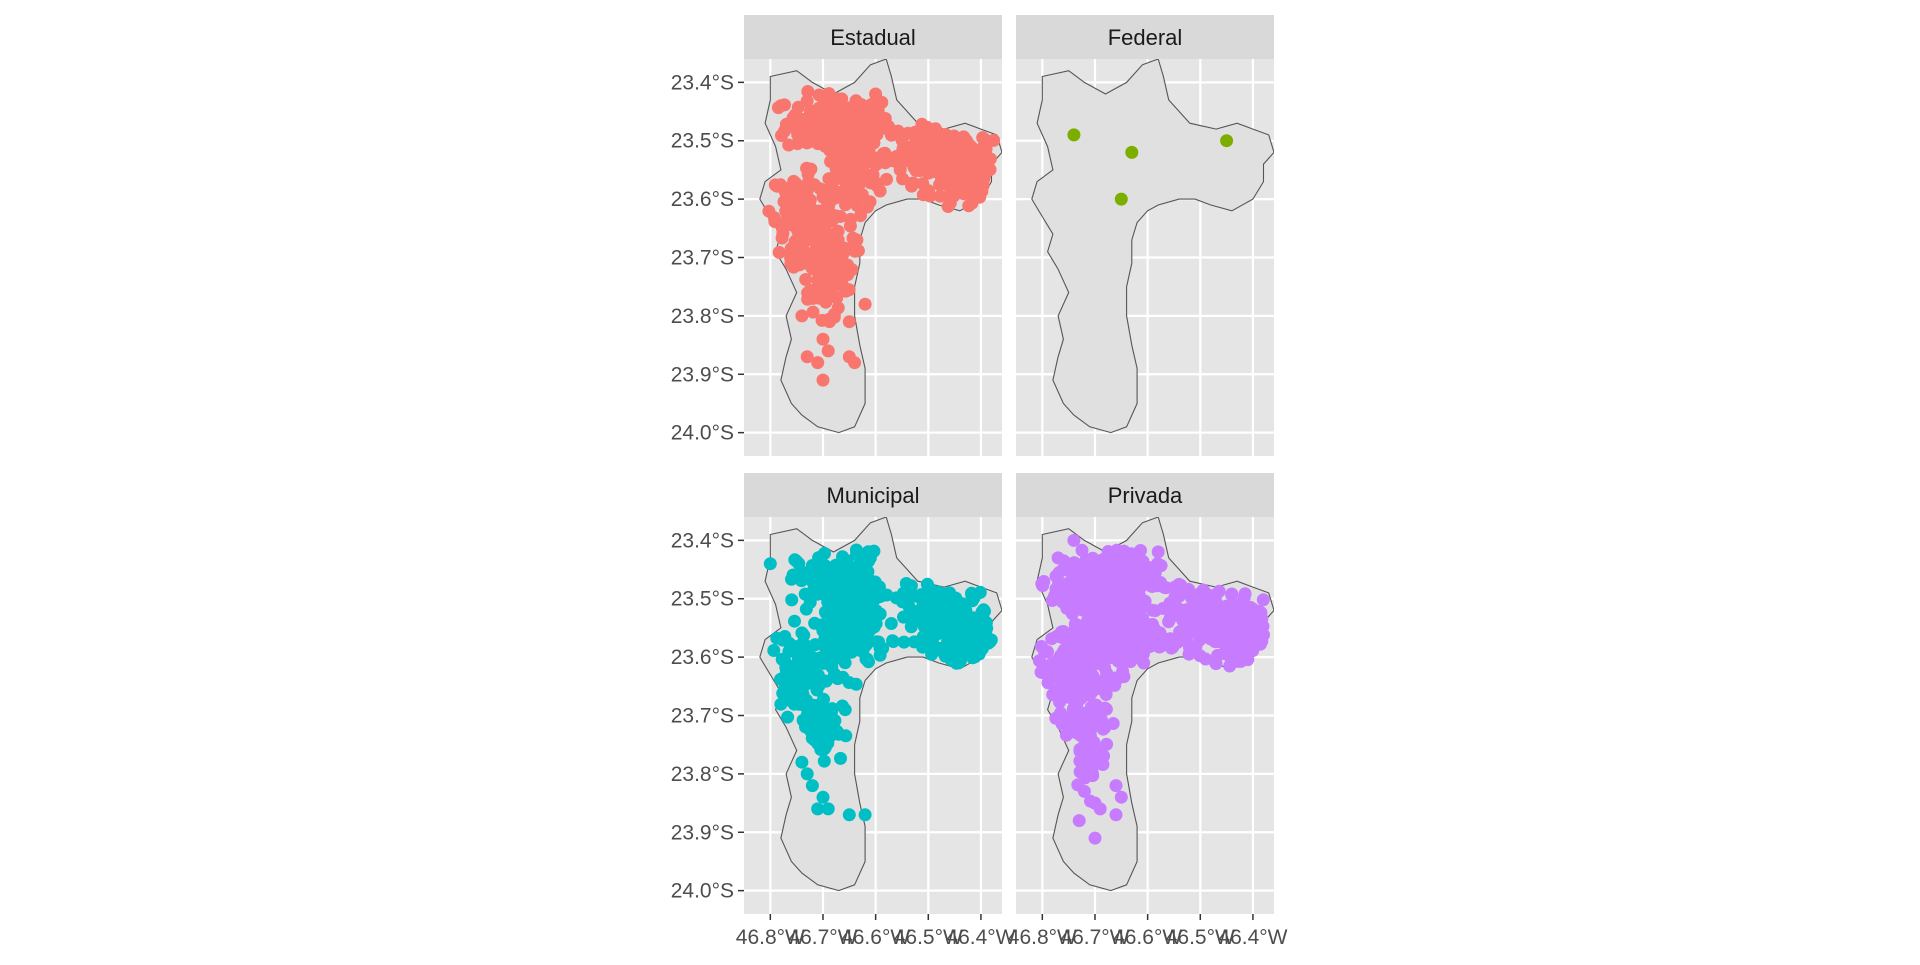 Image resolution: width=1920 pixels, height=965 pixels. What do you see at coordinates (1147, 937) in the screenshot?
I see `x-tick-label: 46.6°W` at bounding box center [1147, 937].